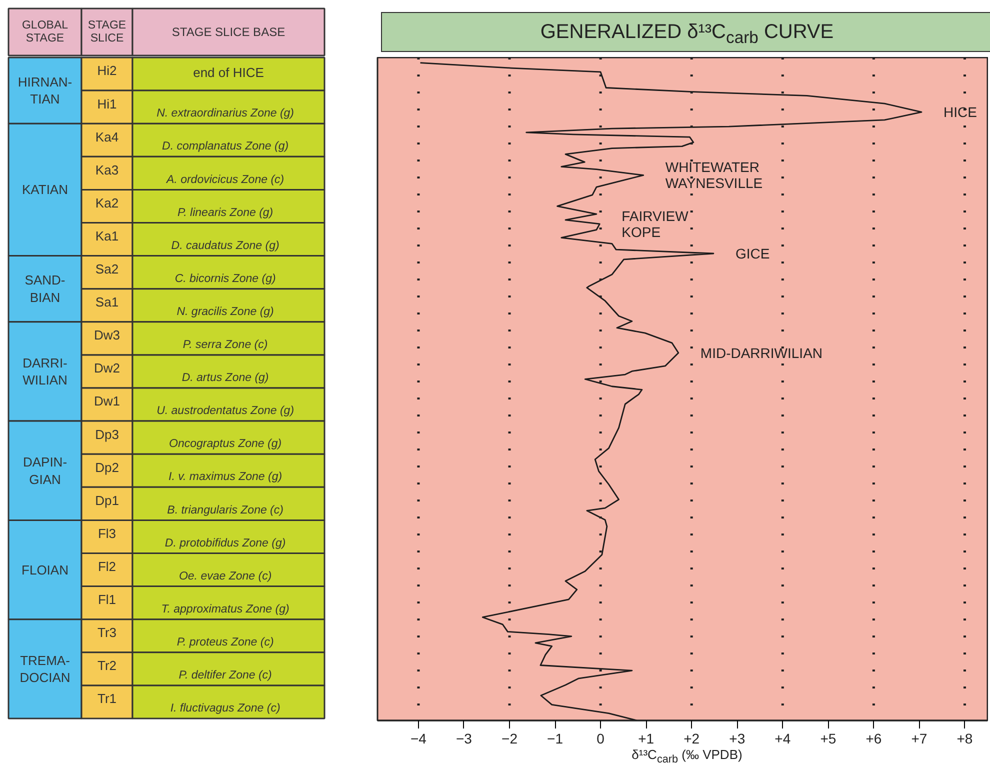 This screenshot has height=782, width=990. What do you see at coordinates (225, 708) in the screenshot?
I see `category-label: I. fluctivagus Zone (c)` at bounding box center [225, 708].